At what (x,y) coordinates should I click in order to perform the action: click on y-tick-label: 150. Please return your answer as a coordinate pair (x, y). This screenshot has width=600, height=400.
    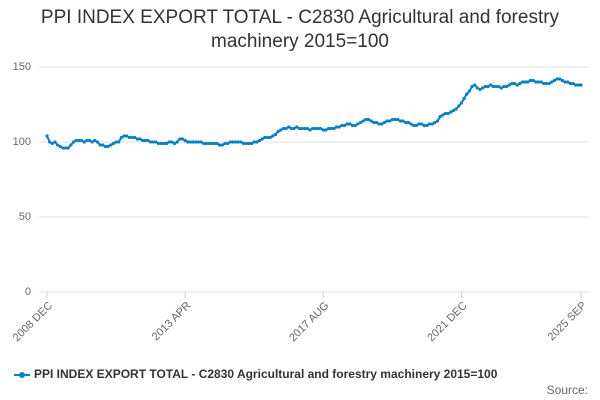
    Looking at the image, I should click on (22, 67).